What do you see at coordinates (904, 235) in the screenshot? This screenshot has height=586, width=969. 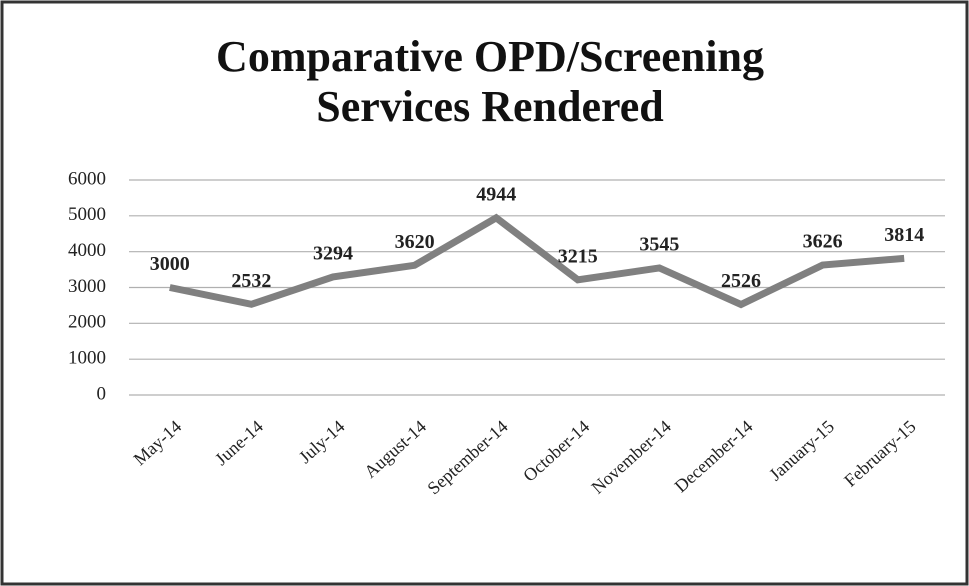 I see `data-label: 3814` at bounding box center [904, 235].